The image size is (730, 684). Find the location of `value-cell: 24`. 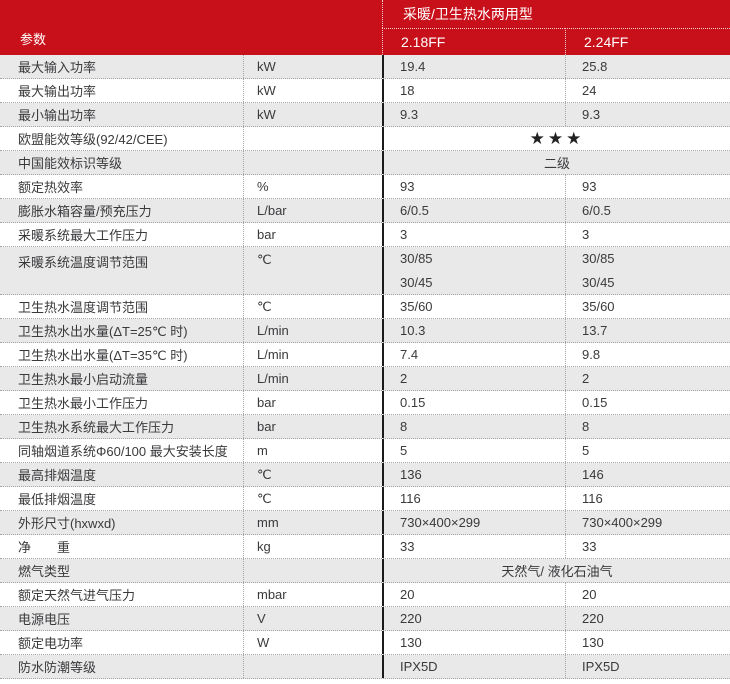

value-cell: 24 is located at coordinates (647, 90).